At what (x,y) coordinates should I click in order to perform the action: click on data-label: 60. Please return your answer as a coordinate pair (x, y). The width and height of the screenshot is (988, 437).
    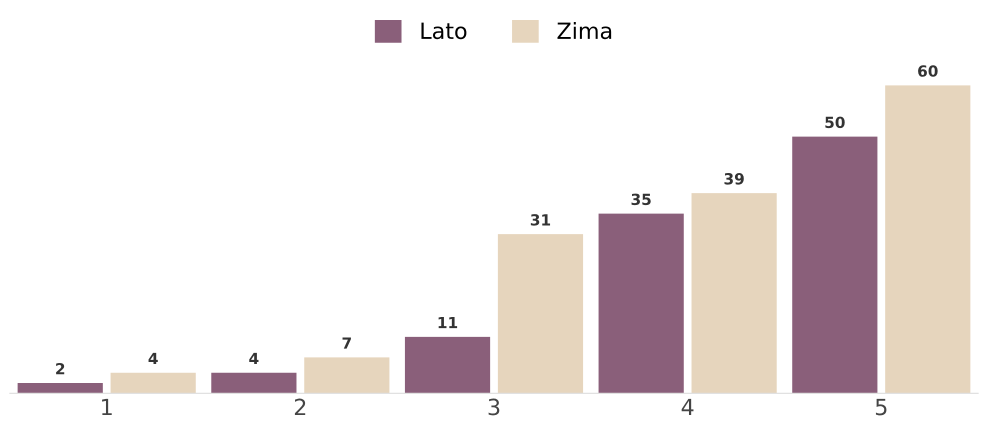
    Looking at the image, I should click on (928, 71).